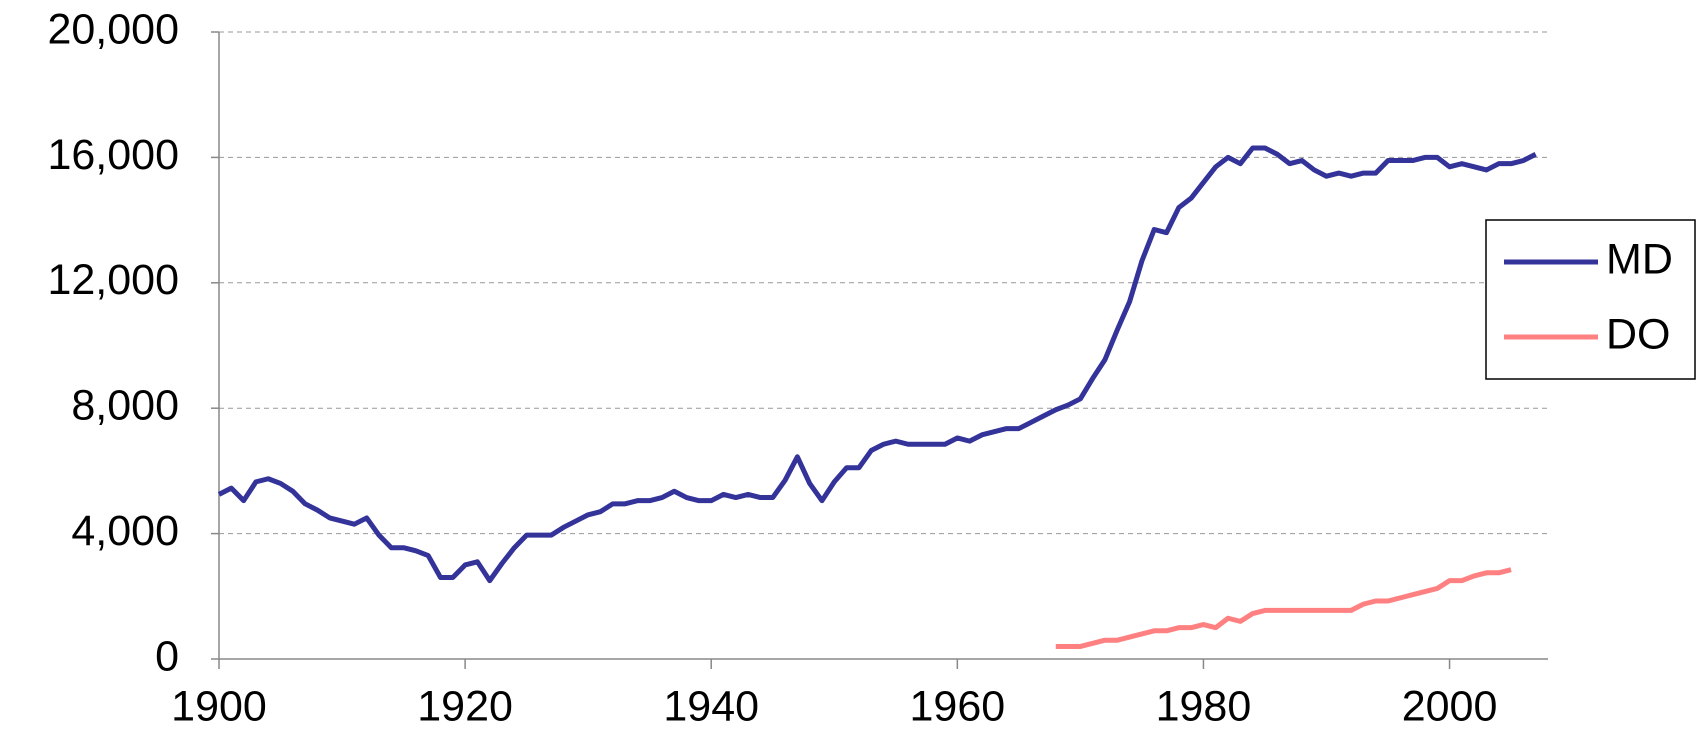  Describe the element at coordinates (711, 706) in the screenshot. I see `x-tick-label: 1940` at that location.